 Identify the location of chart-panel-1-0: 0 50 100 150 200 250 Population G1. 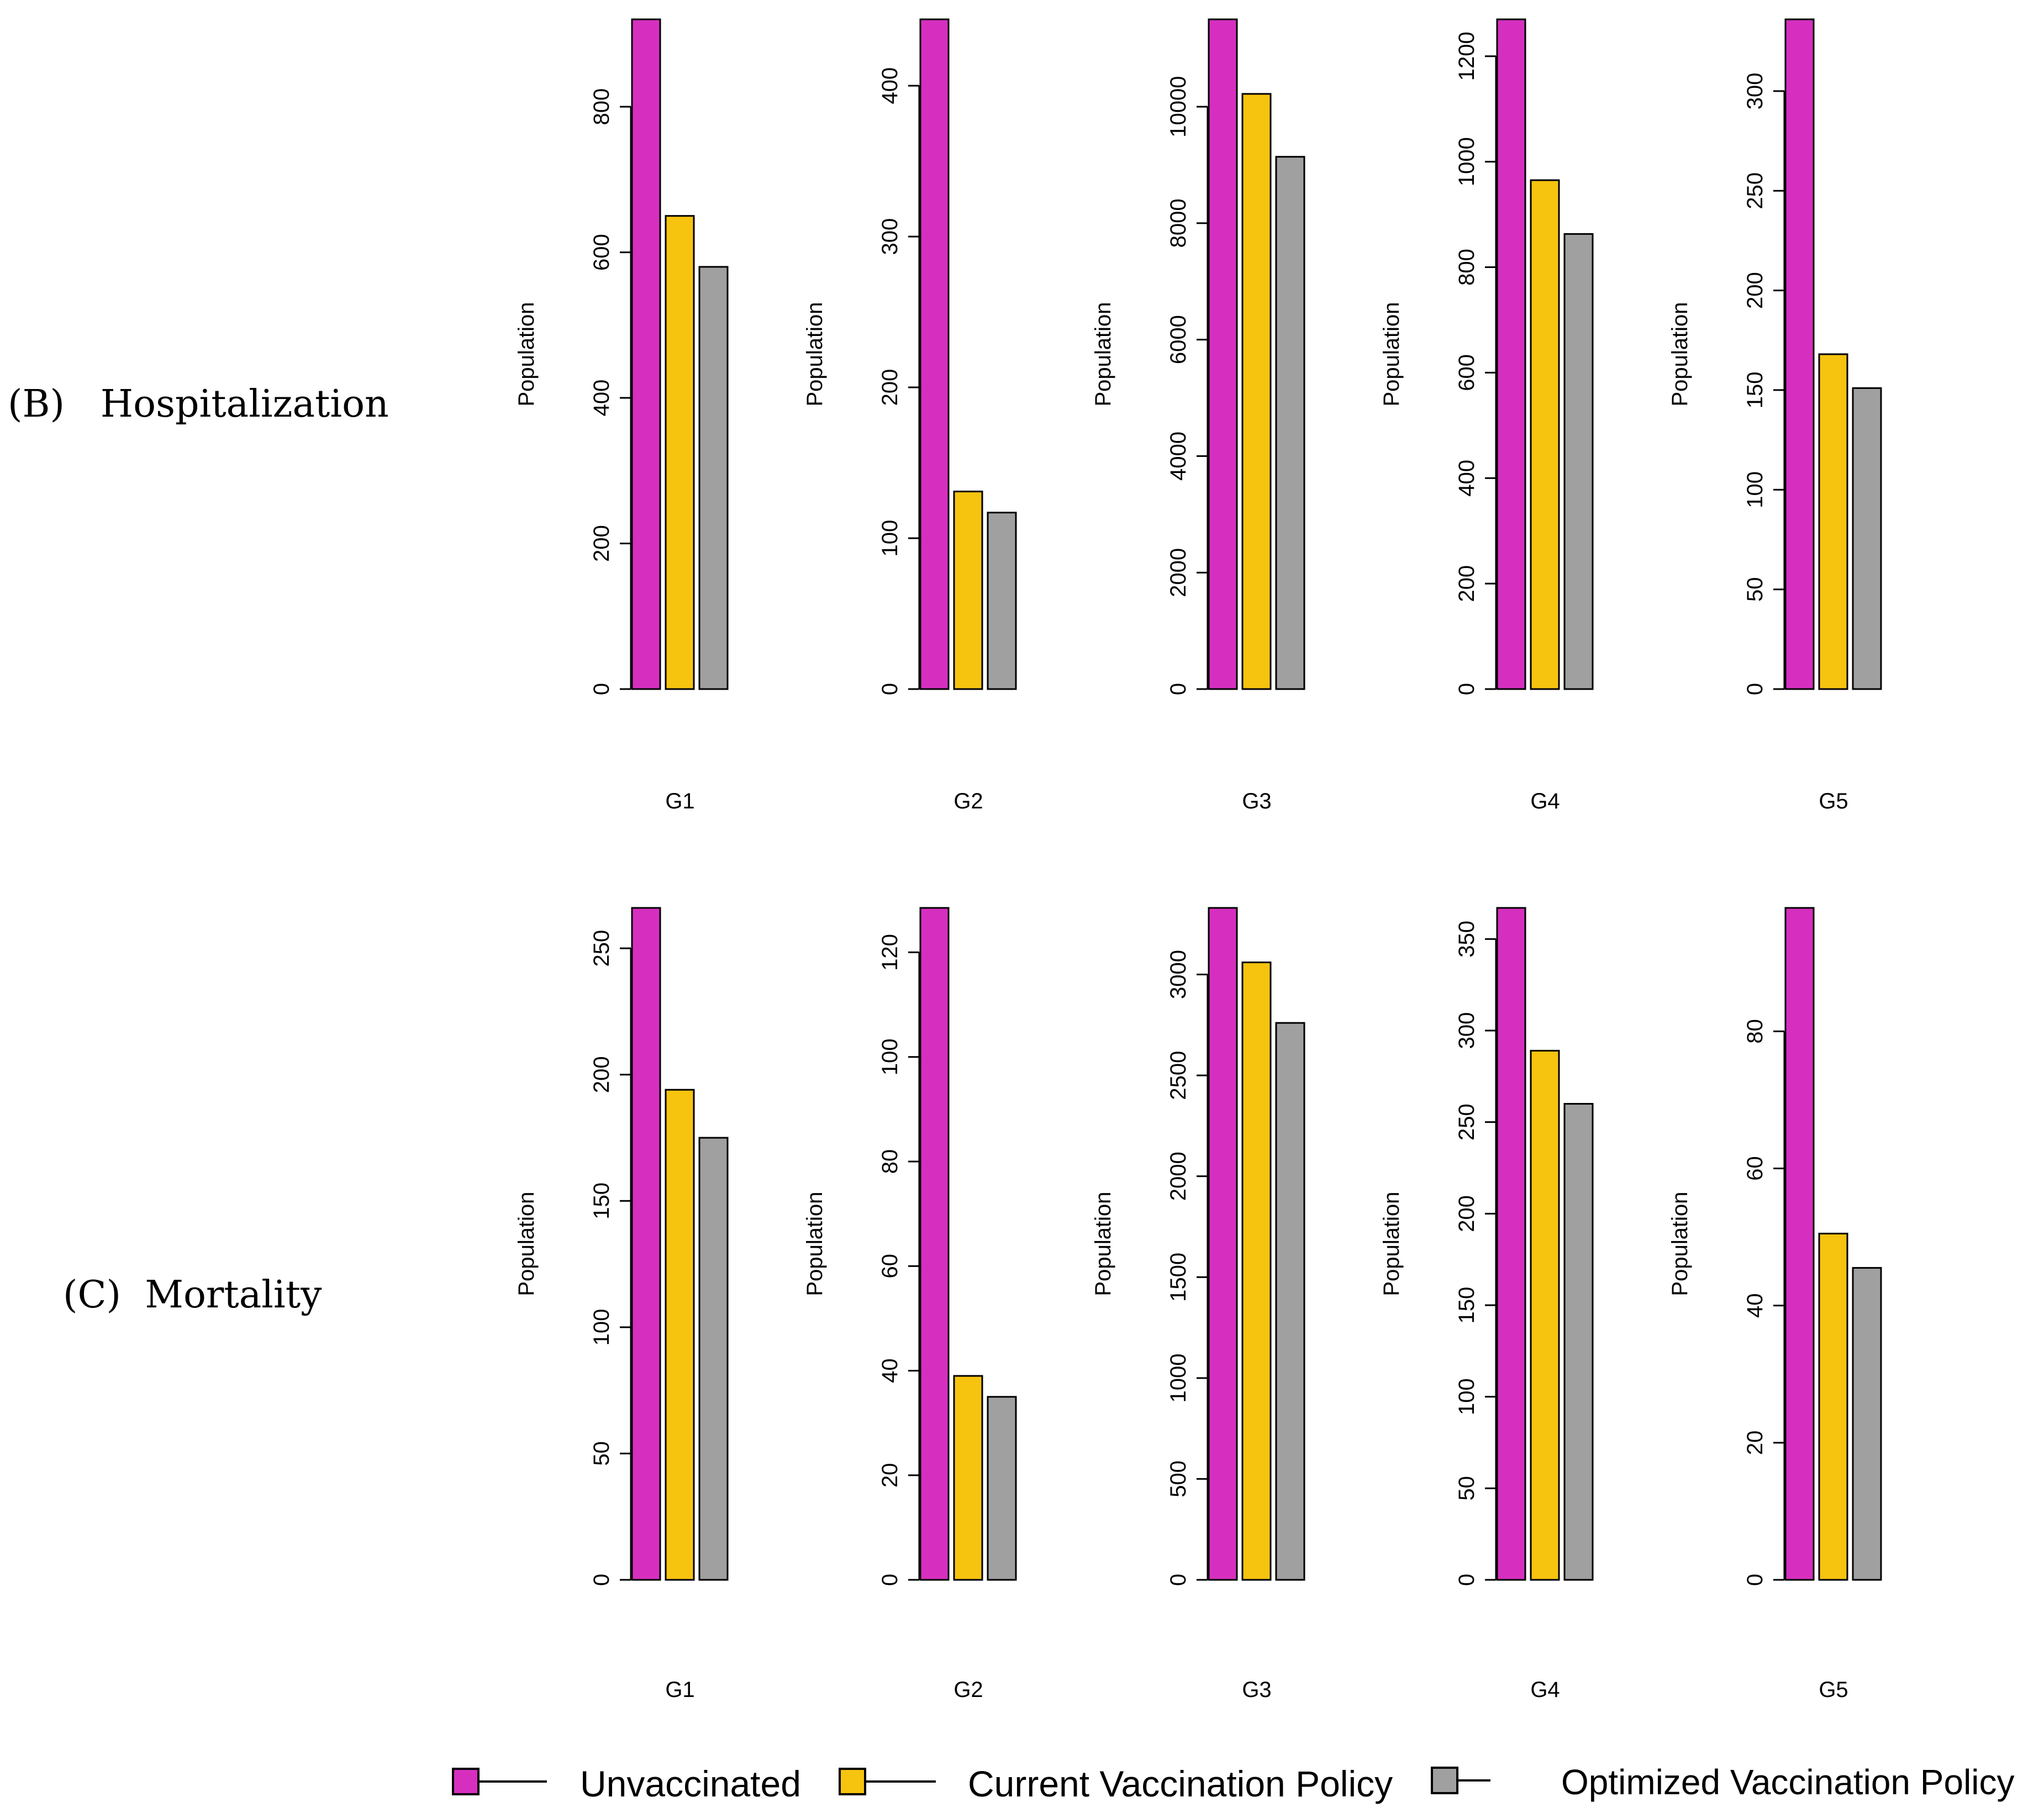
(622, 1305).